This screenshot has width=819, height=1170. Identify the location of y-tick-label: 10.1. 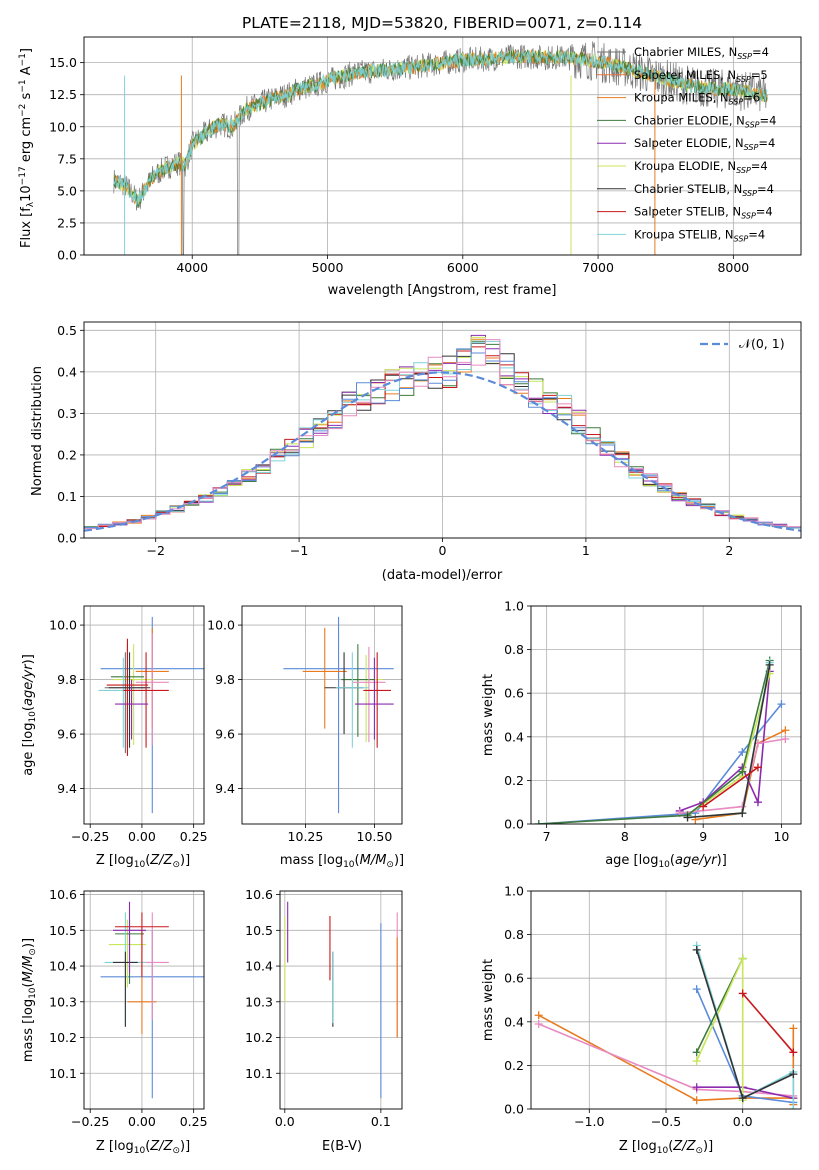
(259, 1073).